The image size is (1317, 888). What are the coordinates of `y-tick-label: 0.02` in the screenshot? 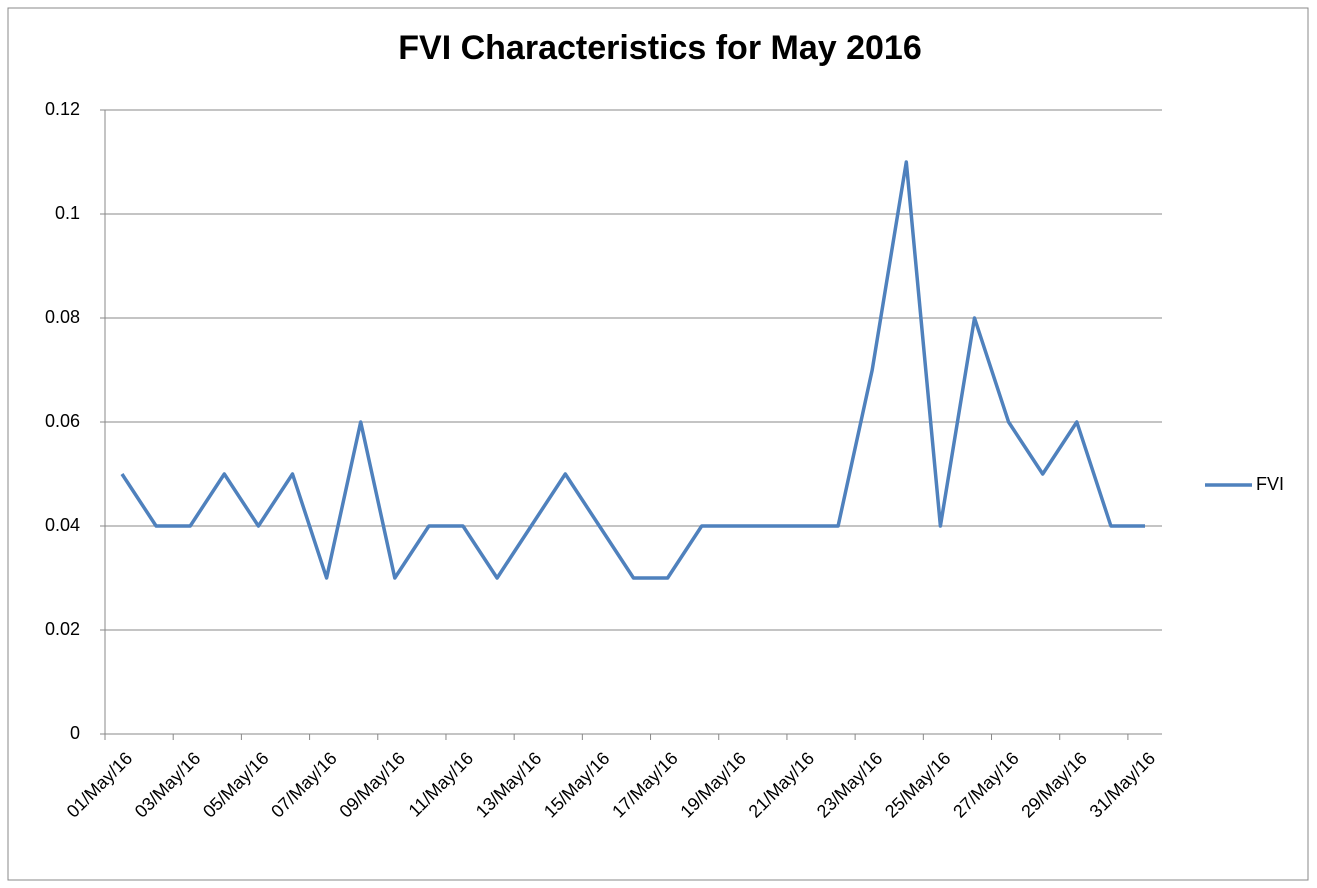 It's located at (62, 629).